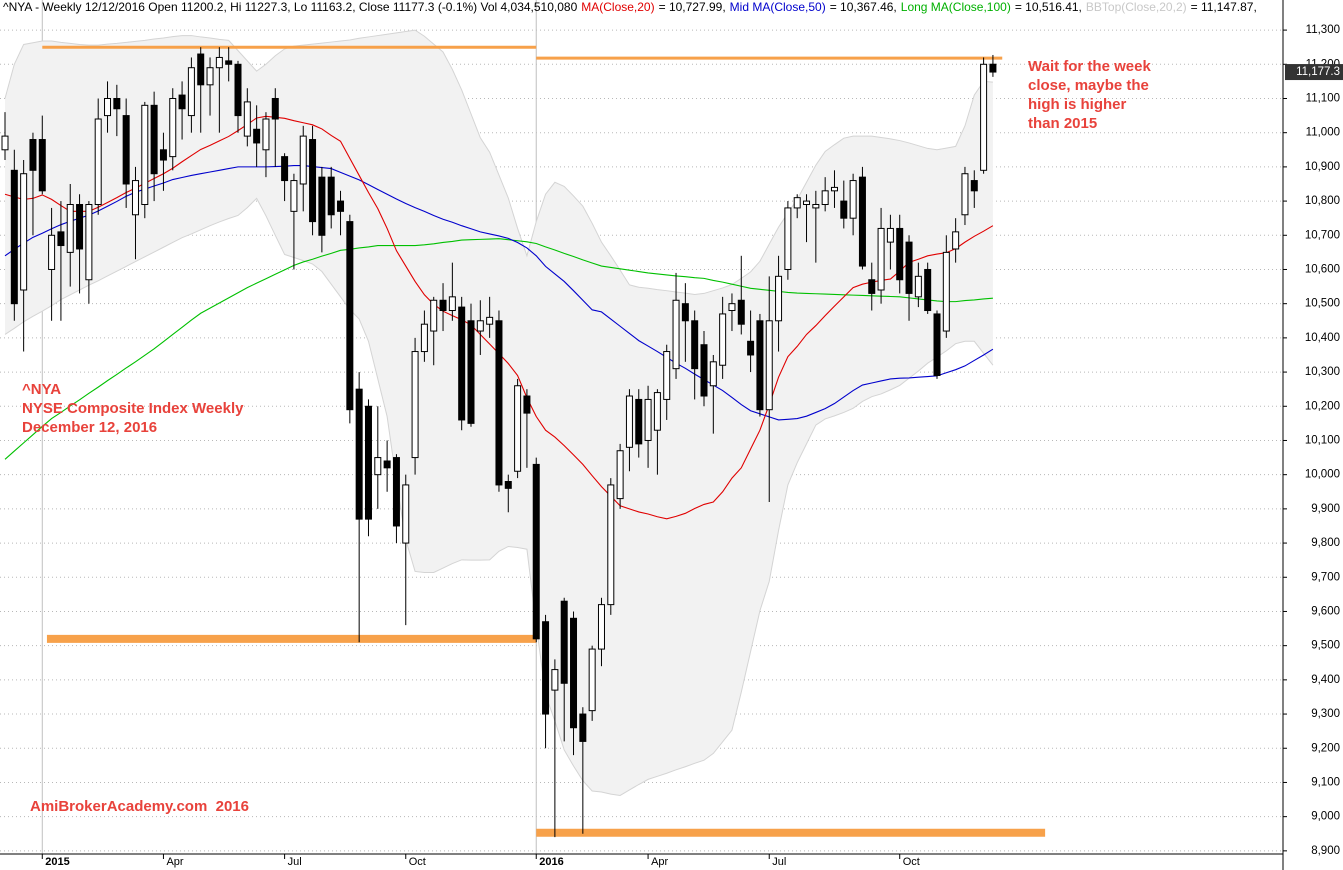 This screenshot has width=1343, height=870. I want to click on y-tick-label: 10,600, so click(1322, 270).